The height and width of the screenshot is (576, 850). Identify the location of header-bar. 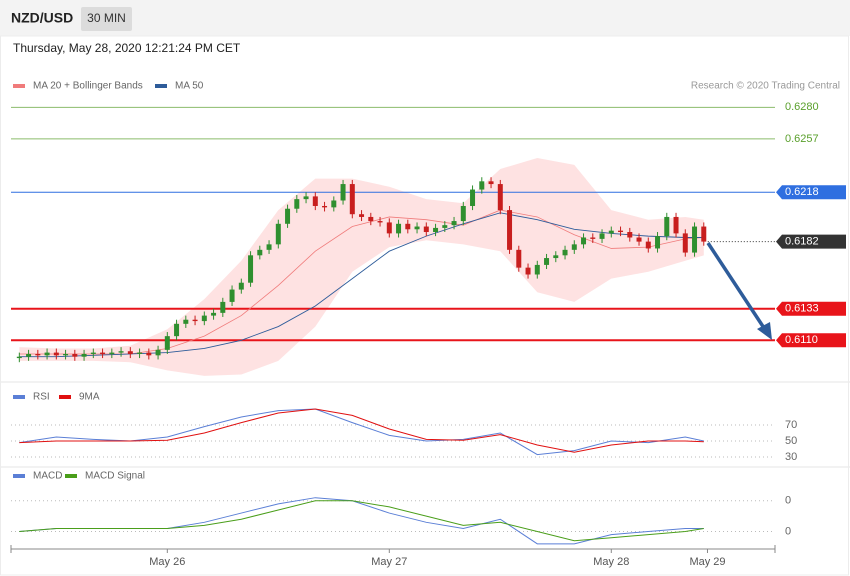
(425, 18).